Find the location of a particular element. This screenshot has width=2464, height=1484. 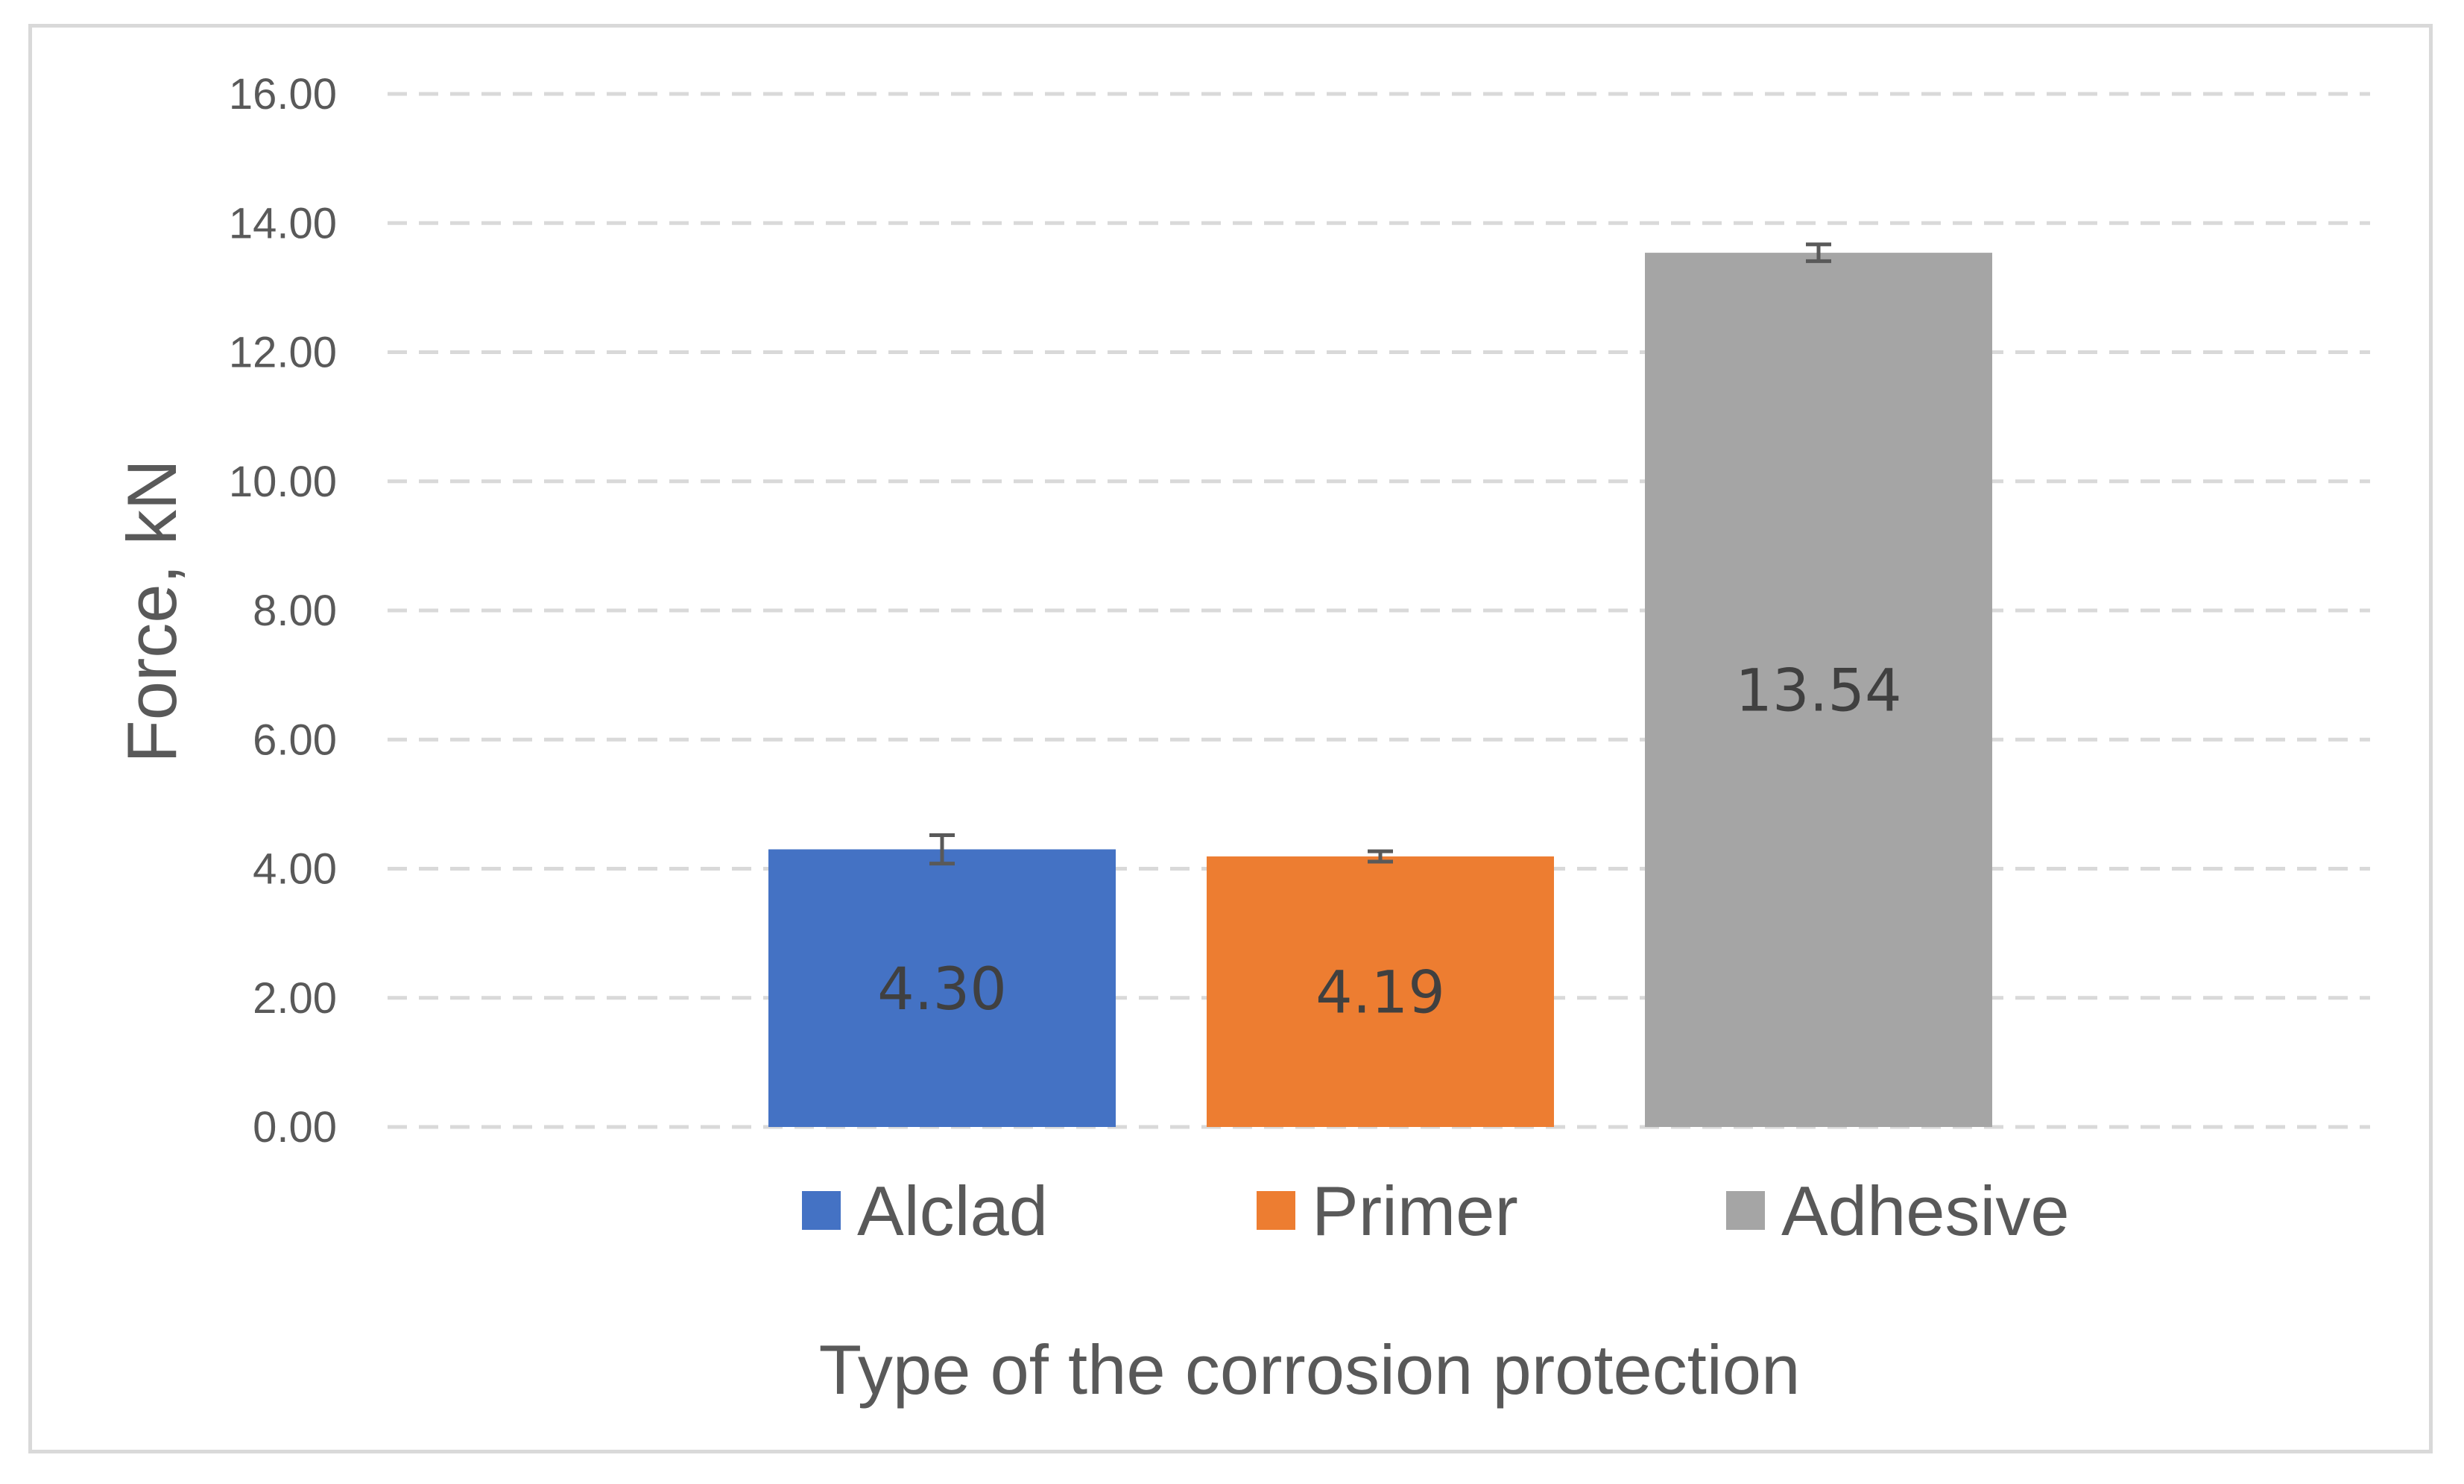

y-tick-label: 8.00 is located at coordinates (295, 611).